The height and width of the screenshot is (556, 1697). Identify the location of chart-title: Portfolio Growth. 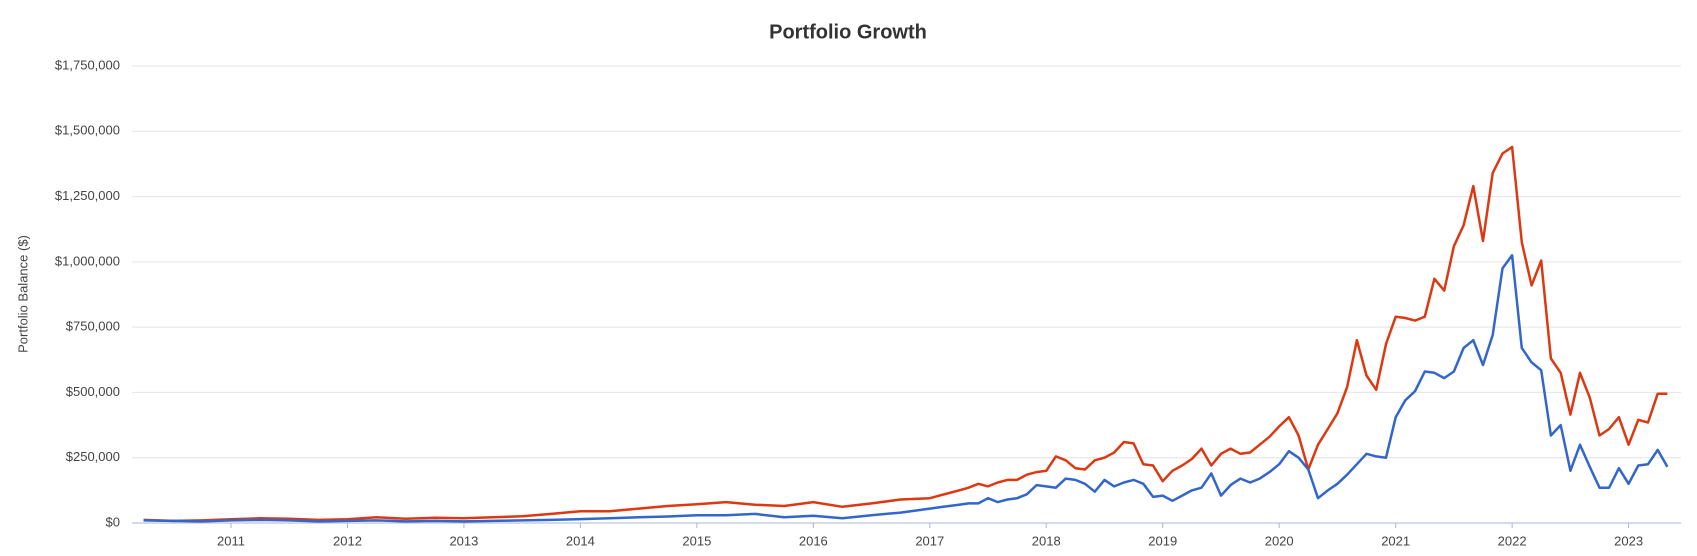
(848, 32).